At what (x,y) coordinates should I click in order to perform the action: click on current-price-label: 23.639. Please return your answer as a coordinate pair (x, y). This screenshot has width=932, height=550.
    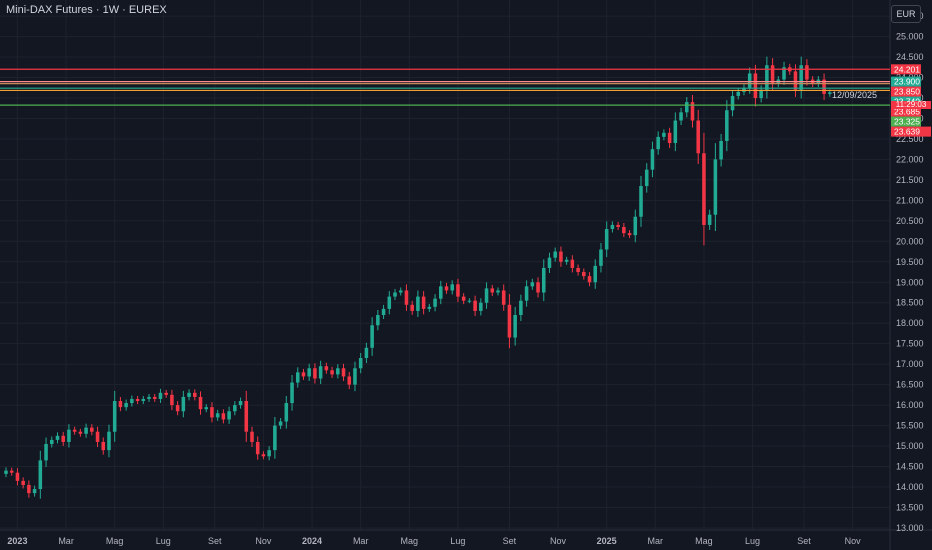
    Looking at the image, I should click on (907, 132).